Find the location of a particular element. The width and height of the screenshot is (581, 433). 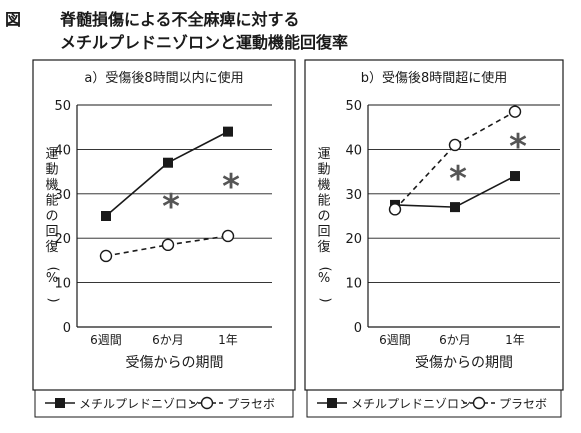

figure-title-line1: 脊髄損傷による不全麻痺に対する is located at coordinates (179, 19).